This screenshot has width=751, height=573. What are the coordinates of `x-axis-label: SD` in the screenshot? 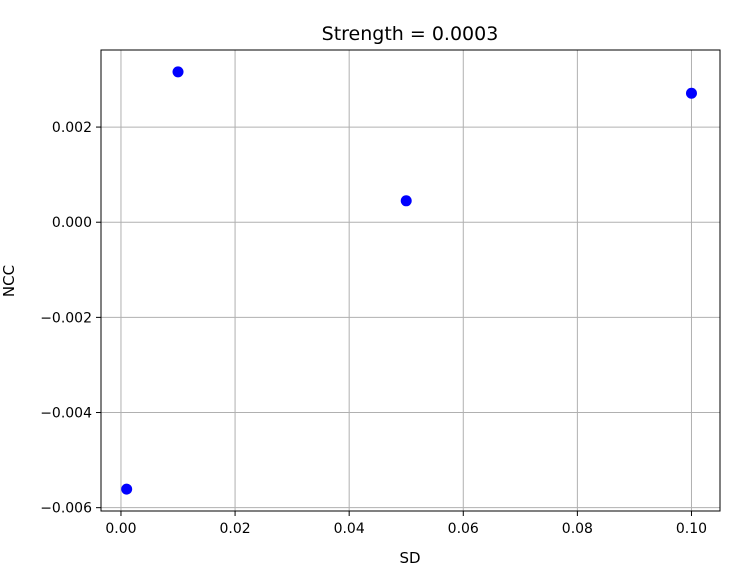 It's located at (409, 558).